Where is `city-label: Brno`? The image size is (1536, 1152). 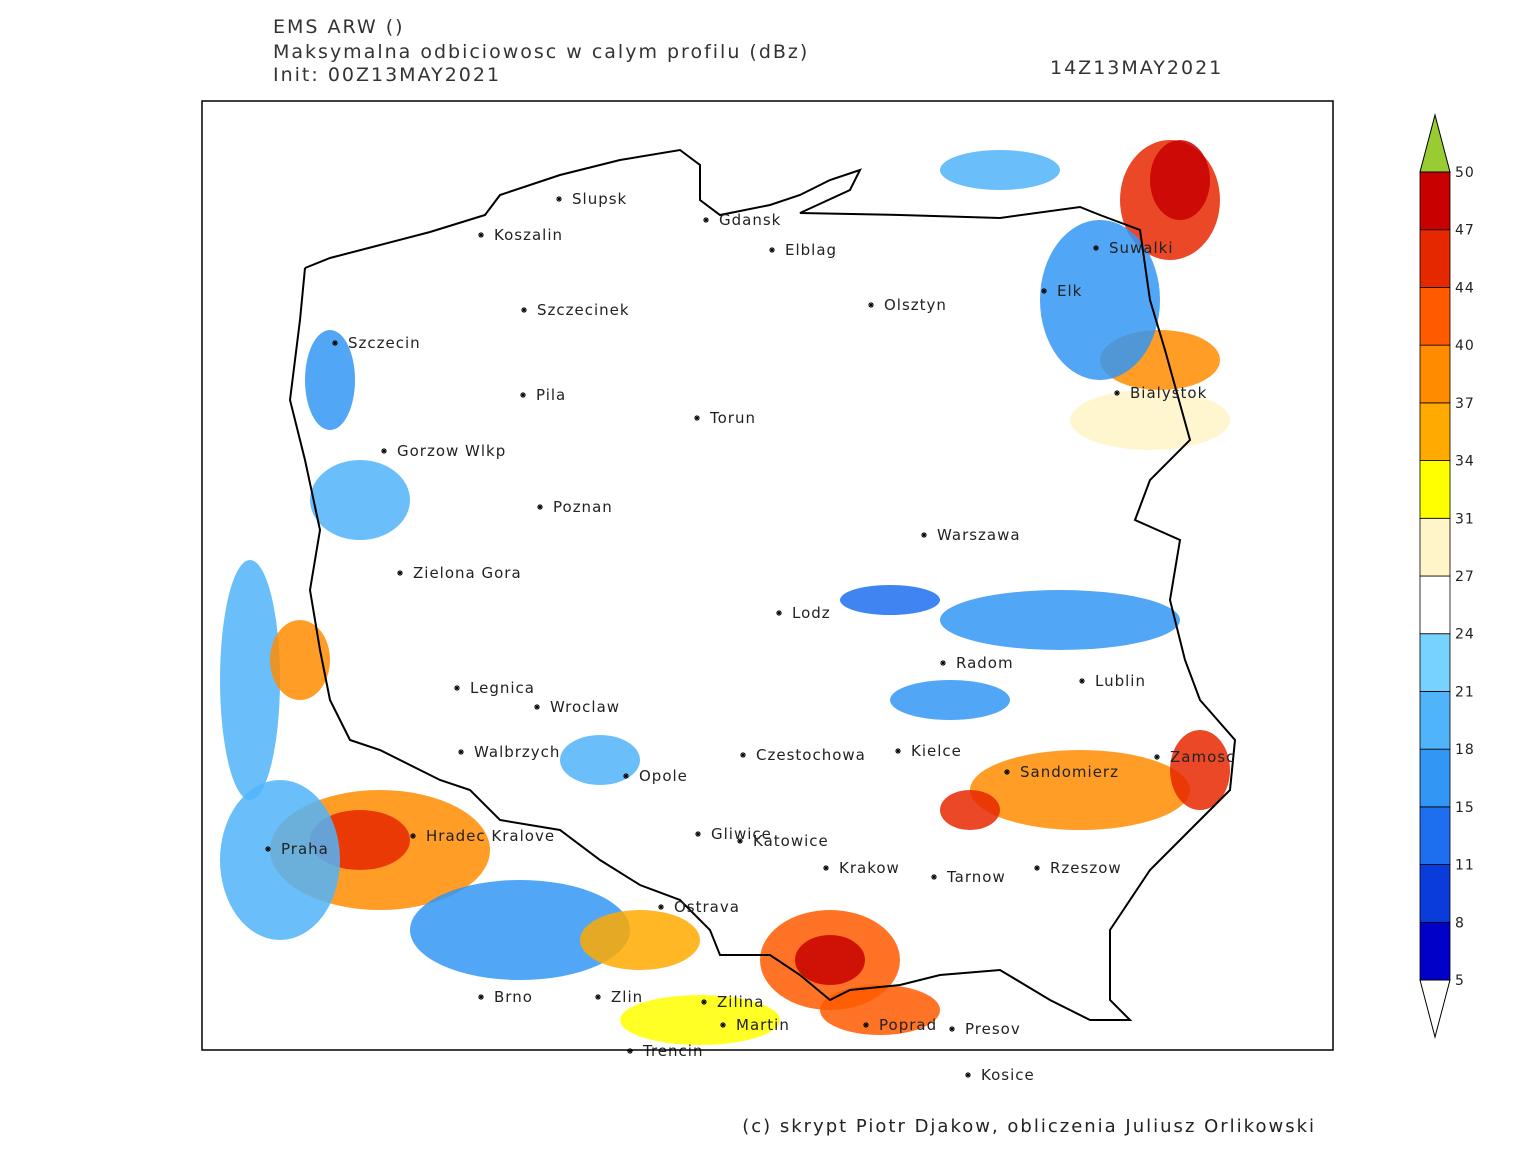 city-label: Brno is located at coordinates (513, 997).